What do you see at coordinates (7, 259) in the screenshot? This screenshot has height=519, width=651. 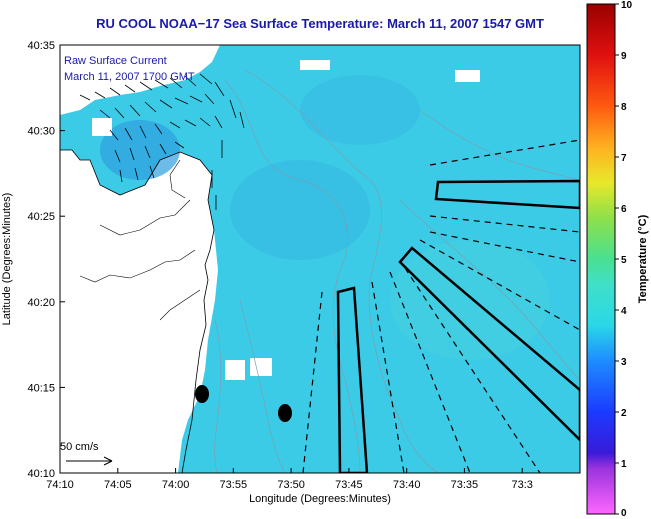 I see `y-axis-label: Latitude (Degrees:Minutes)` at bounding box center [7, 259].